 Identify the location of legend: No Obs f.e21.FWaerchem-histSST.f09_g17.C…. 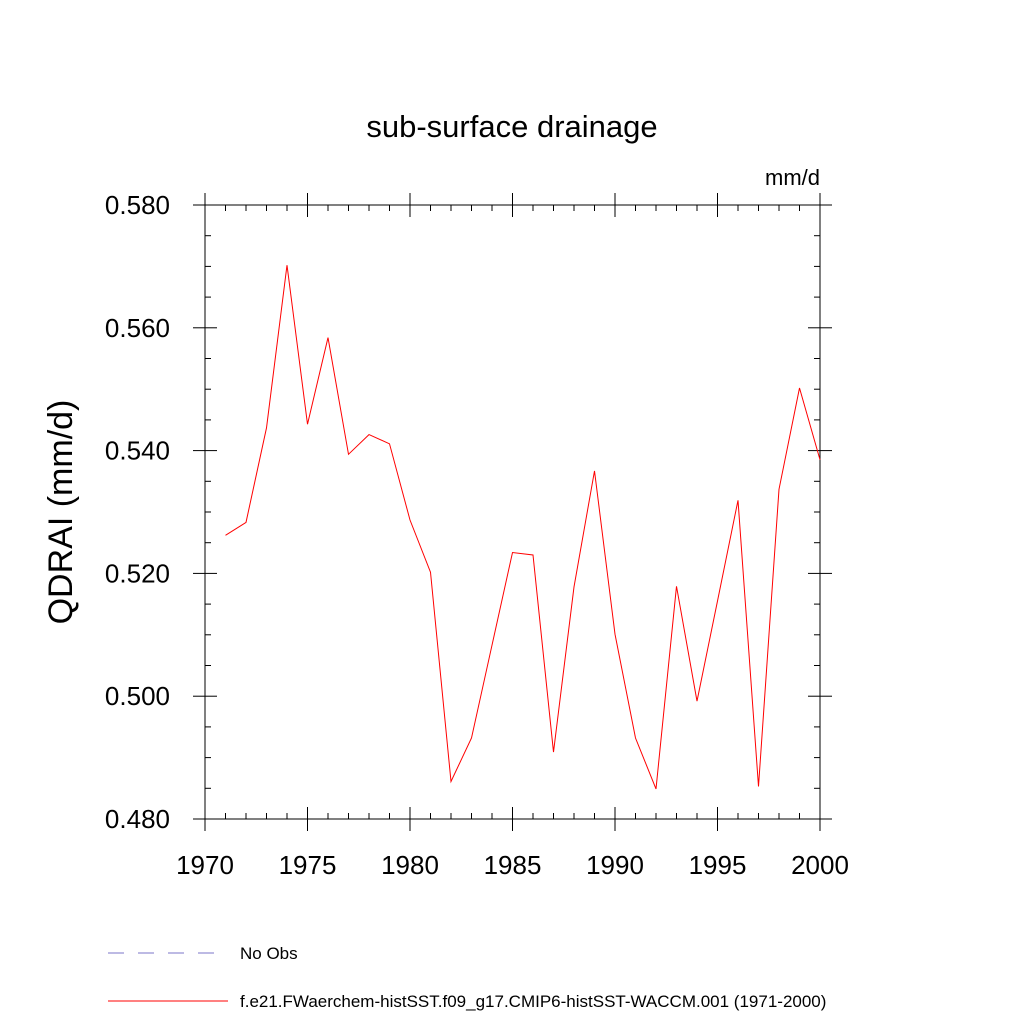
(467, 977).